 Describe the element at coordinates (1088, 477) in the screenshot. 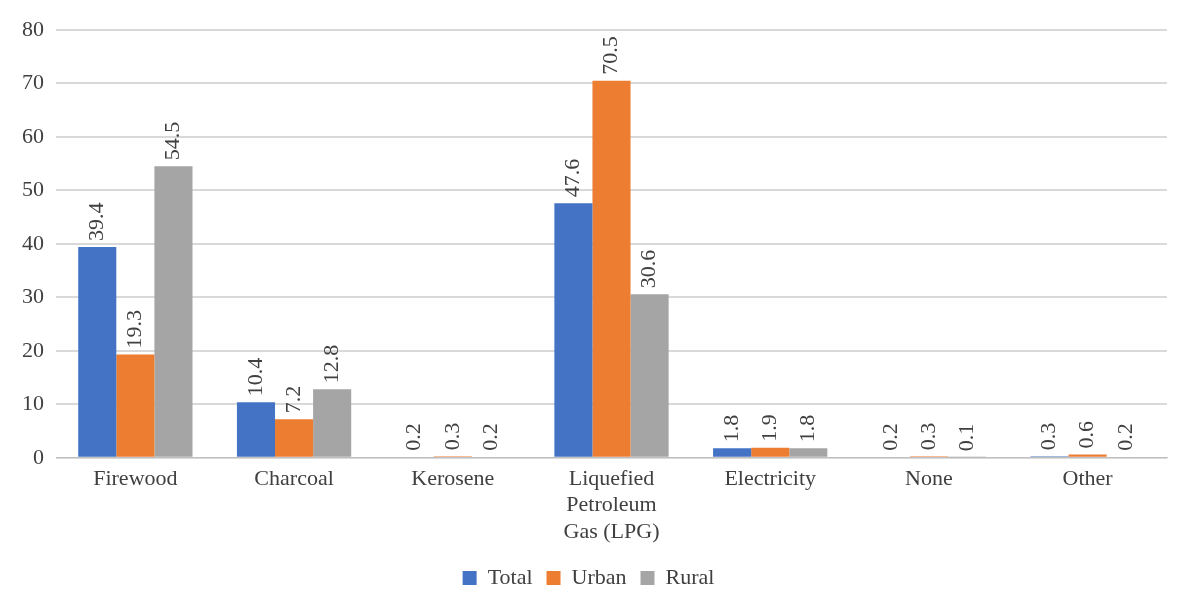

I see `x-tick-label: Other` at that location.